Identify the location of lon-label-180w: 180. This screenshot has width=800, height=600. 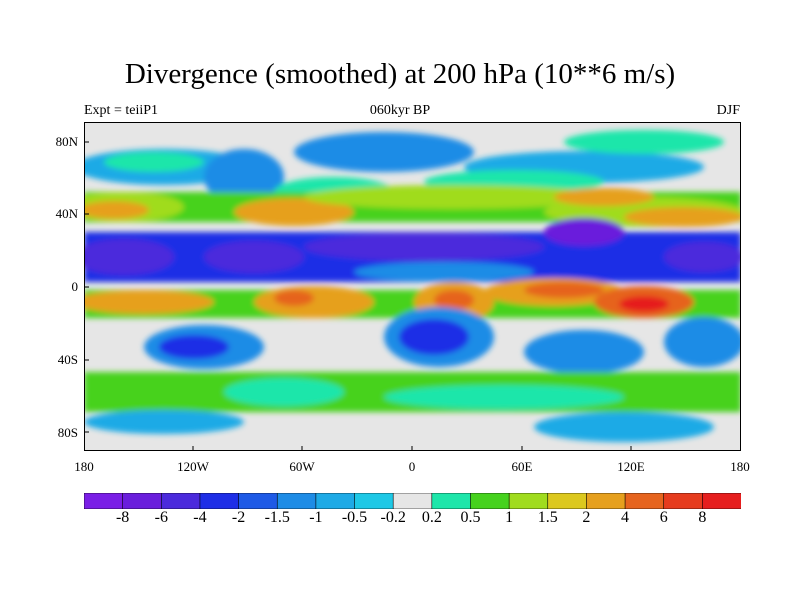
(84, 466).